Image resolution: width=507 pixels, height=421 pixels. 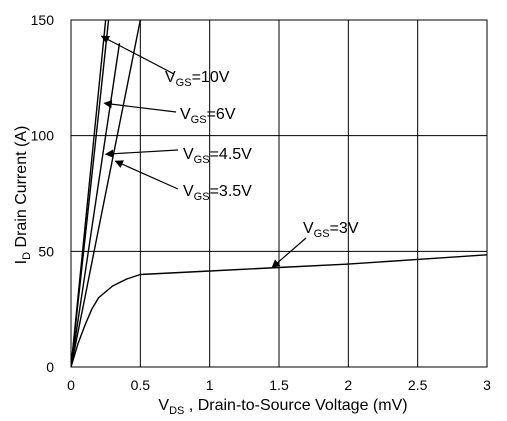 What do you see at coordinates (21, 262) in the screenshot?
I see `y-axis-label-main: I` at bounding box center [21, 262].